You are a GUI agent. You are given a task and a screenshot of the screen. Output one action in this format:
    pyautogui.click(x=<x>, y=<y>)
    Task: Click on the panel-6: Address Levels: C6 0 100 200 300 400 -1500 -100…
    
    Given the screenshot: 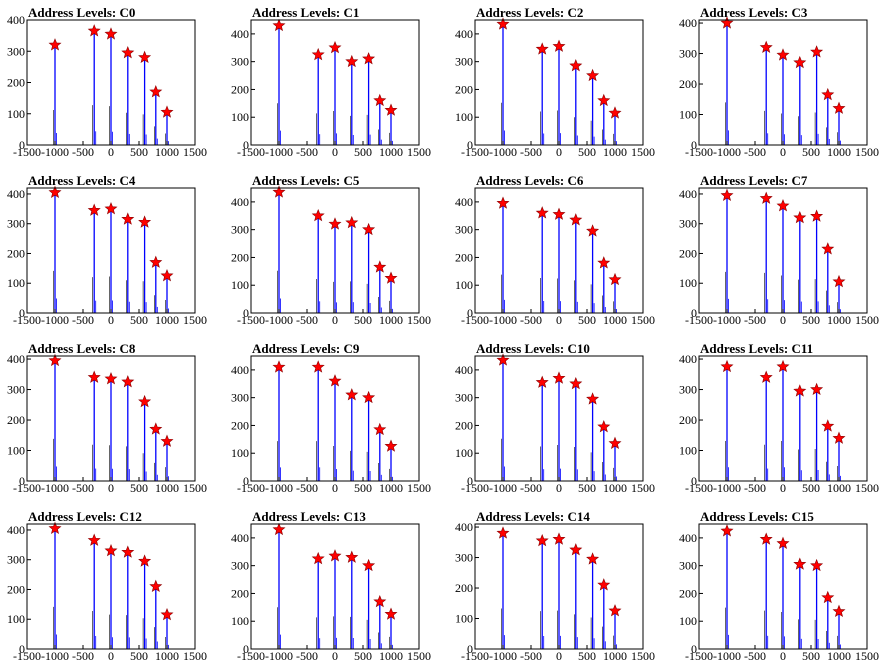 What is the action you would take?
    pyautogui.click(x=555, y=250)
    